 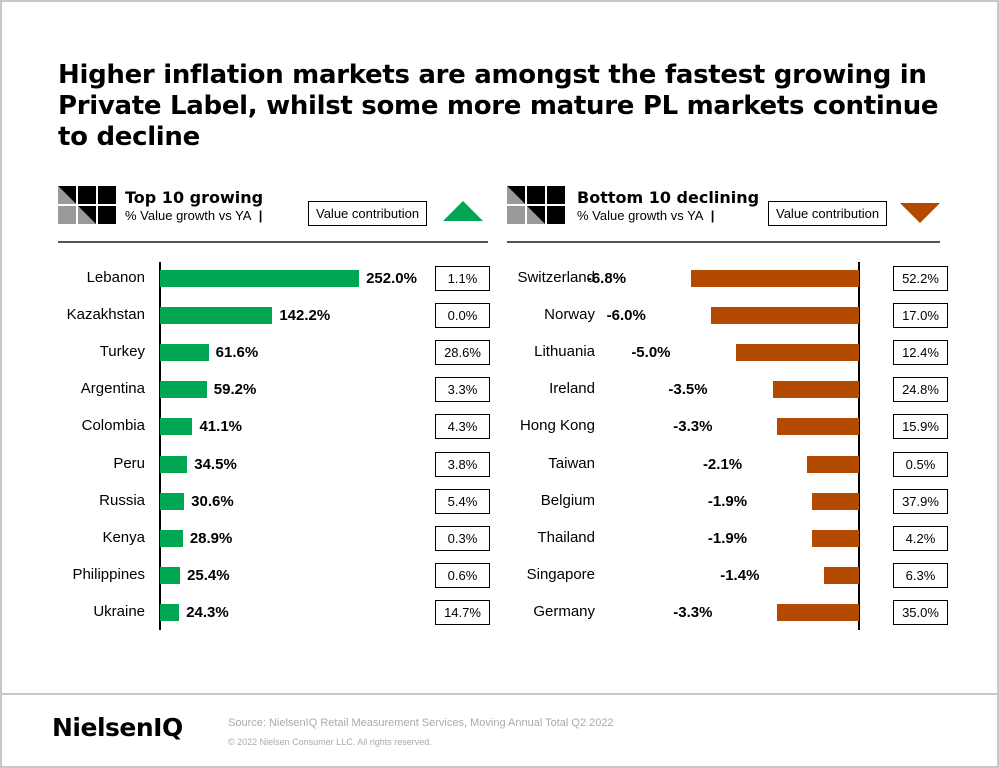 I want to click on data-label: -6.0%, so click(x=626, y=316).